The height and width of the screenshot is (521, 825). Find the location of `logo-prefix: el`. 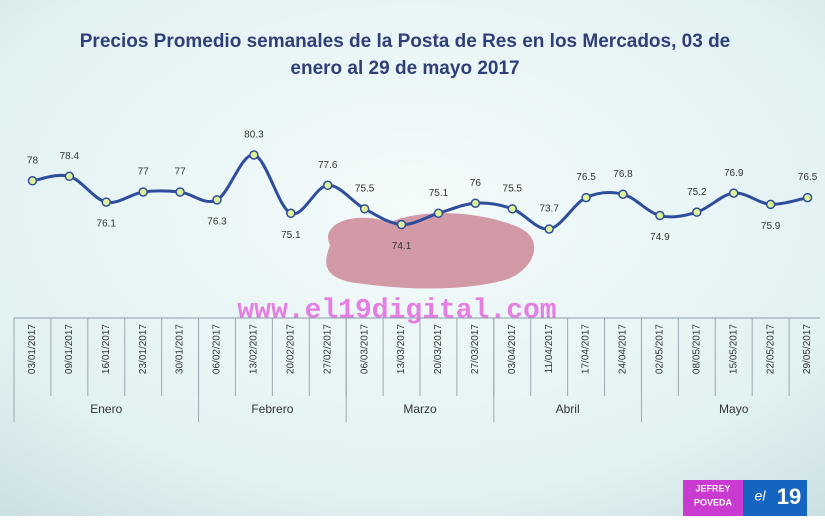

logo-prefix: el is located at coordinates (761, 496).